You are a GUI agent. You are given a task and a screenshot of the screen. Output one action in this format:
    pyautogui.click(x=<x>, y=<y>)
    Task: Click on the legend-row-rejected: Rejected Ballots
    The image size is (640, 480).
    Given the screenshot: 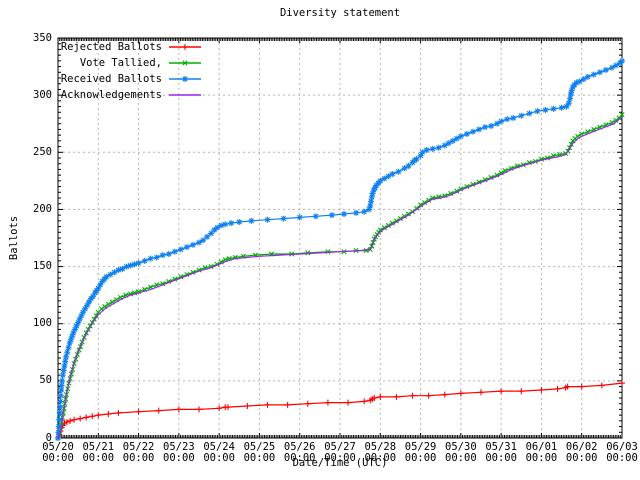 What is the action you would take?
    pyautogui.click(x=131, y=47)
    